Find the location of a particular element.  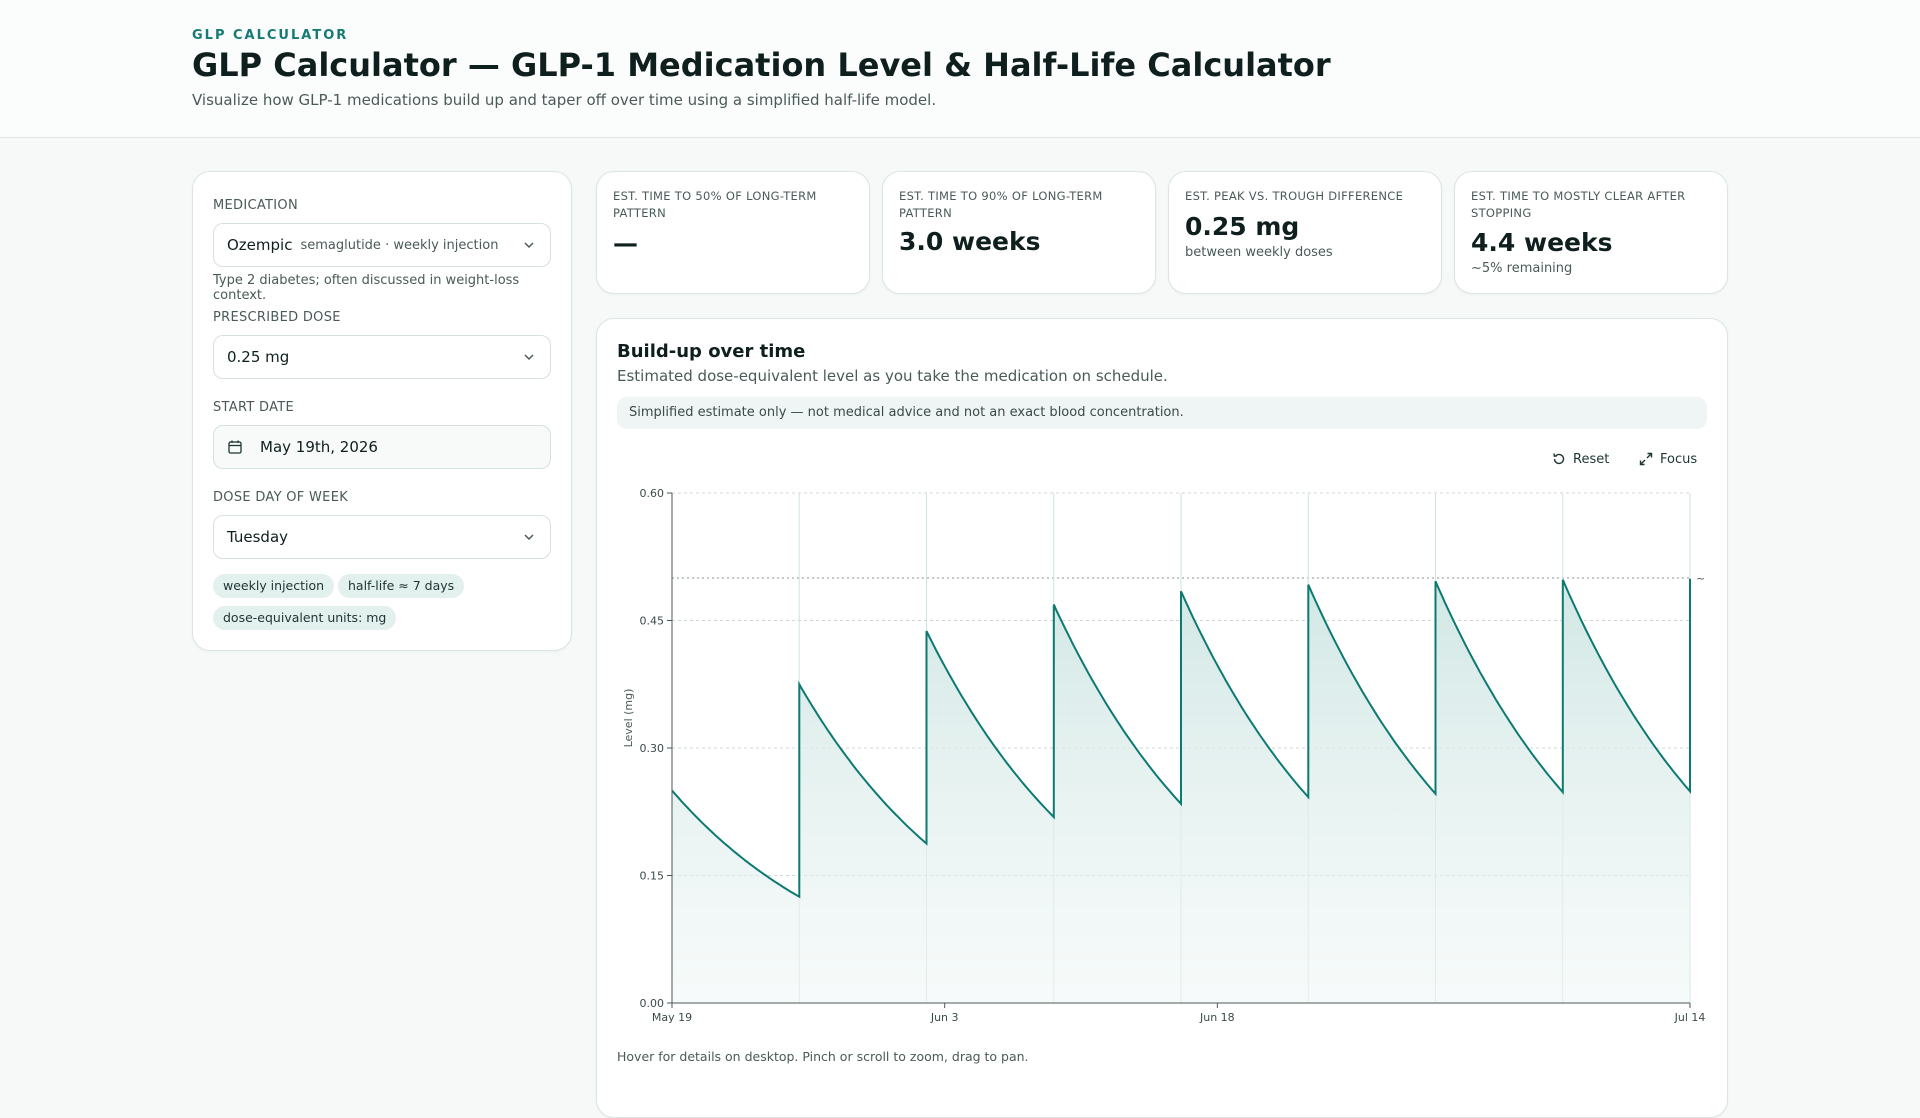

stat-value: — is located at coordinates (625, 243).